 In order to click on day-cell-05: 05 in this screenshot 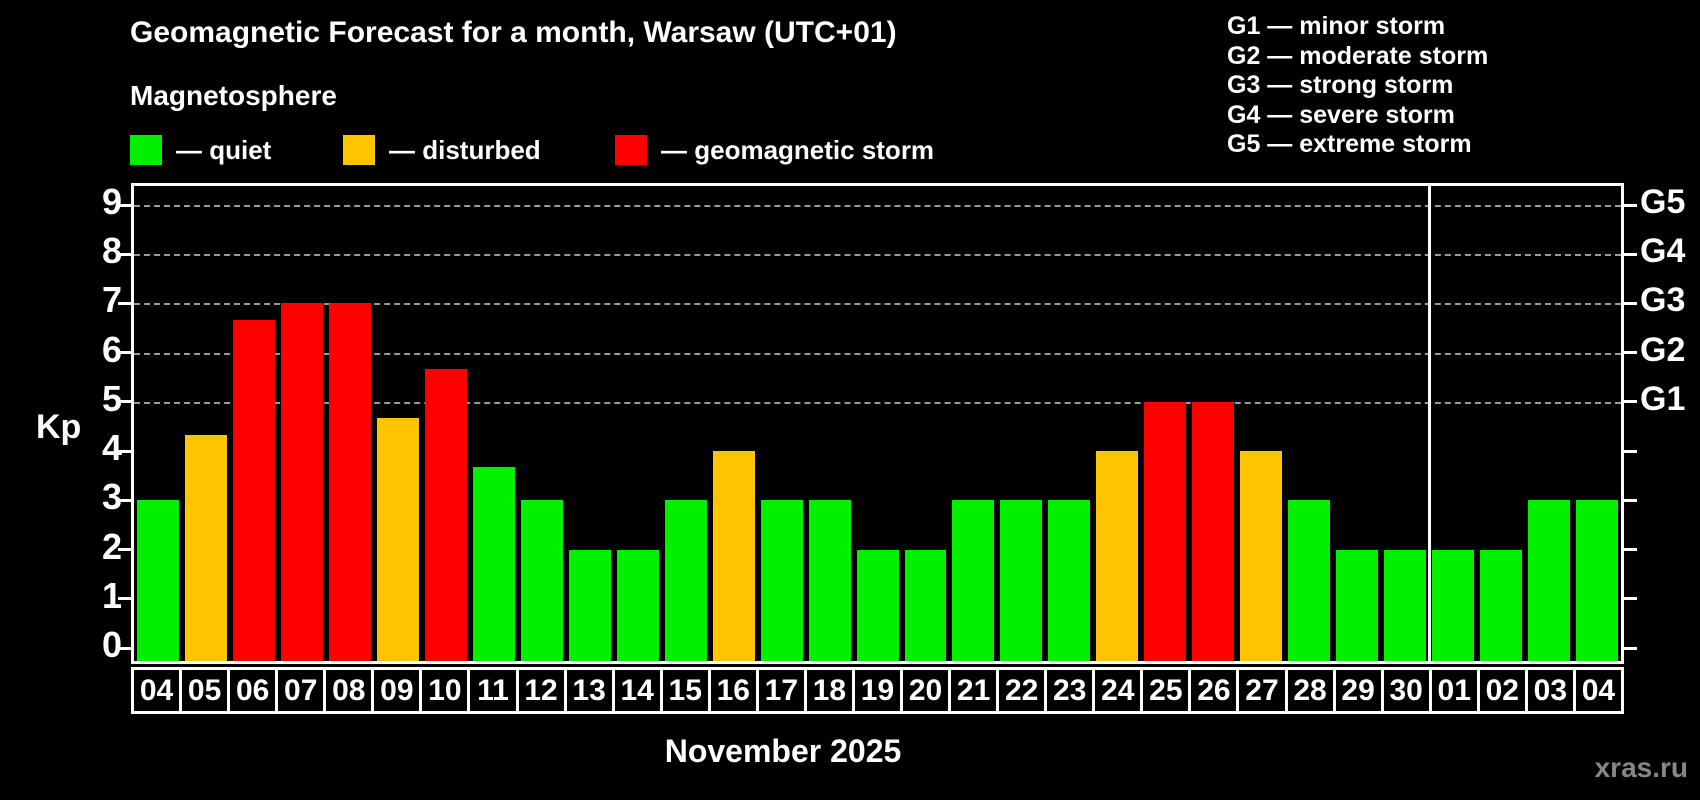, I will do `click(206, 690)`.